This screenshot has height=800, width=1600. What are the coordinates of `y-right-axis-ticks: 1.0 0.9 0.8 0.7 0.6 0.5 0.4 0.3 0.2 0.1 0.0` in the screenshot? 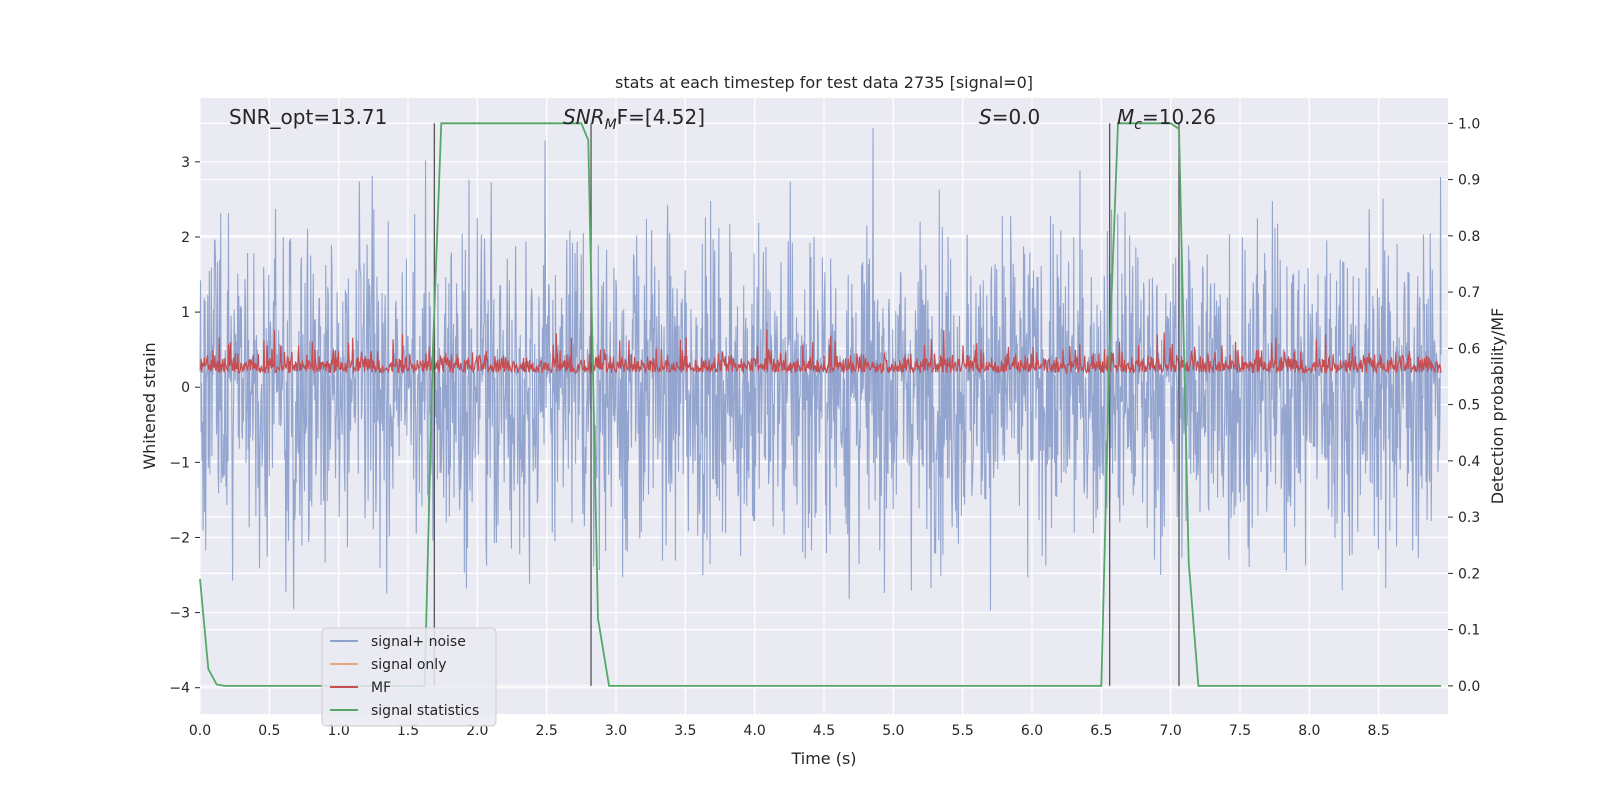 It's located at (1464, 405).